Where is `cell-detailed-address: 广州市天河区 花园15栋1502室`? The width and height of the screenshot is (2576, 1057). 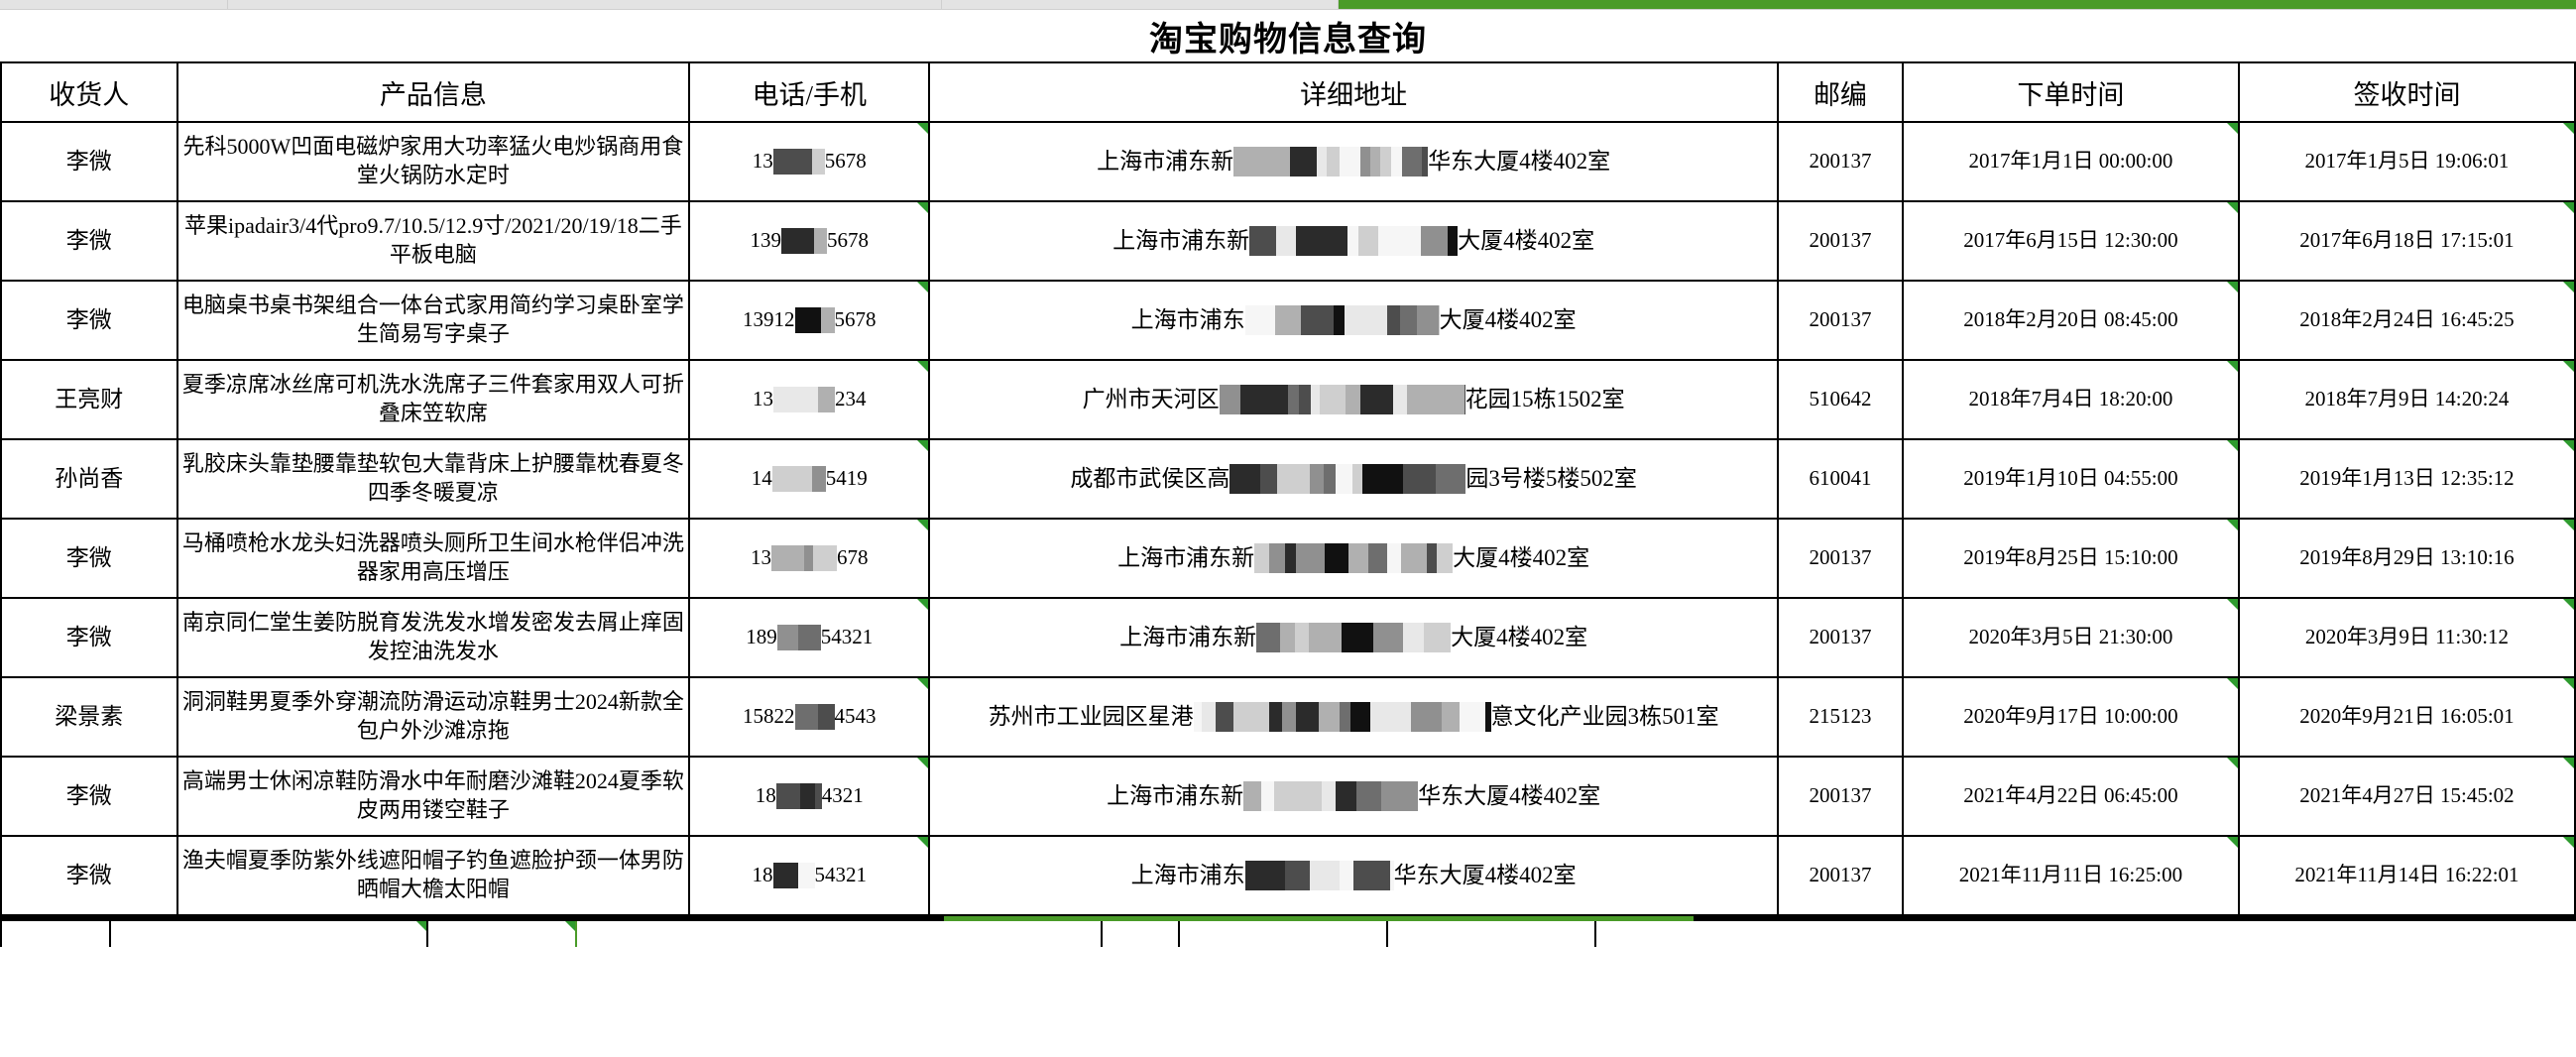 cell-detailed-address: 广州市天河区 花园15栋1502室 is located at coordinates (1353, 399).